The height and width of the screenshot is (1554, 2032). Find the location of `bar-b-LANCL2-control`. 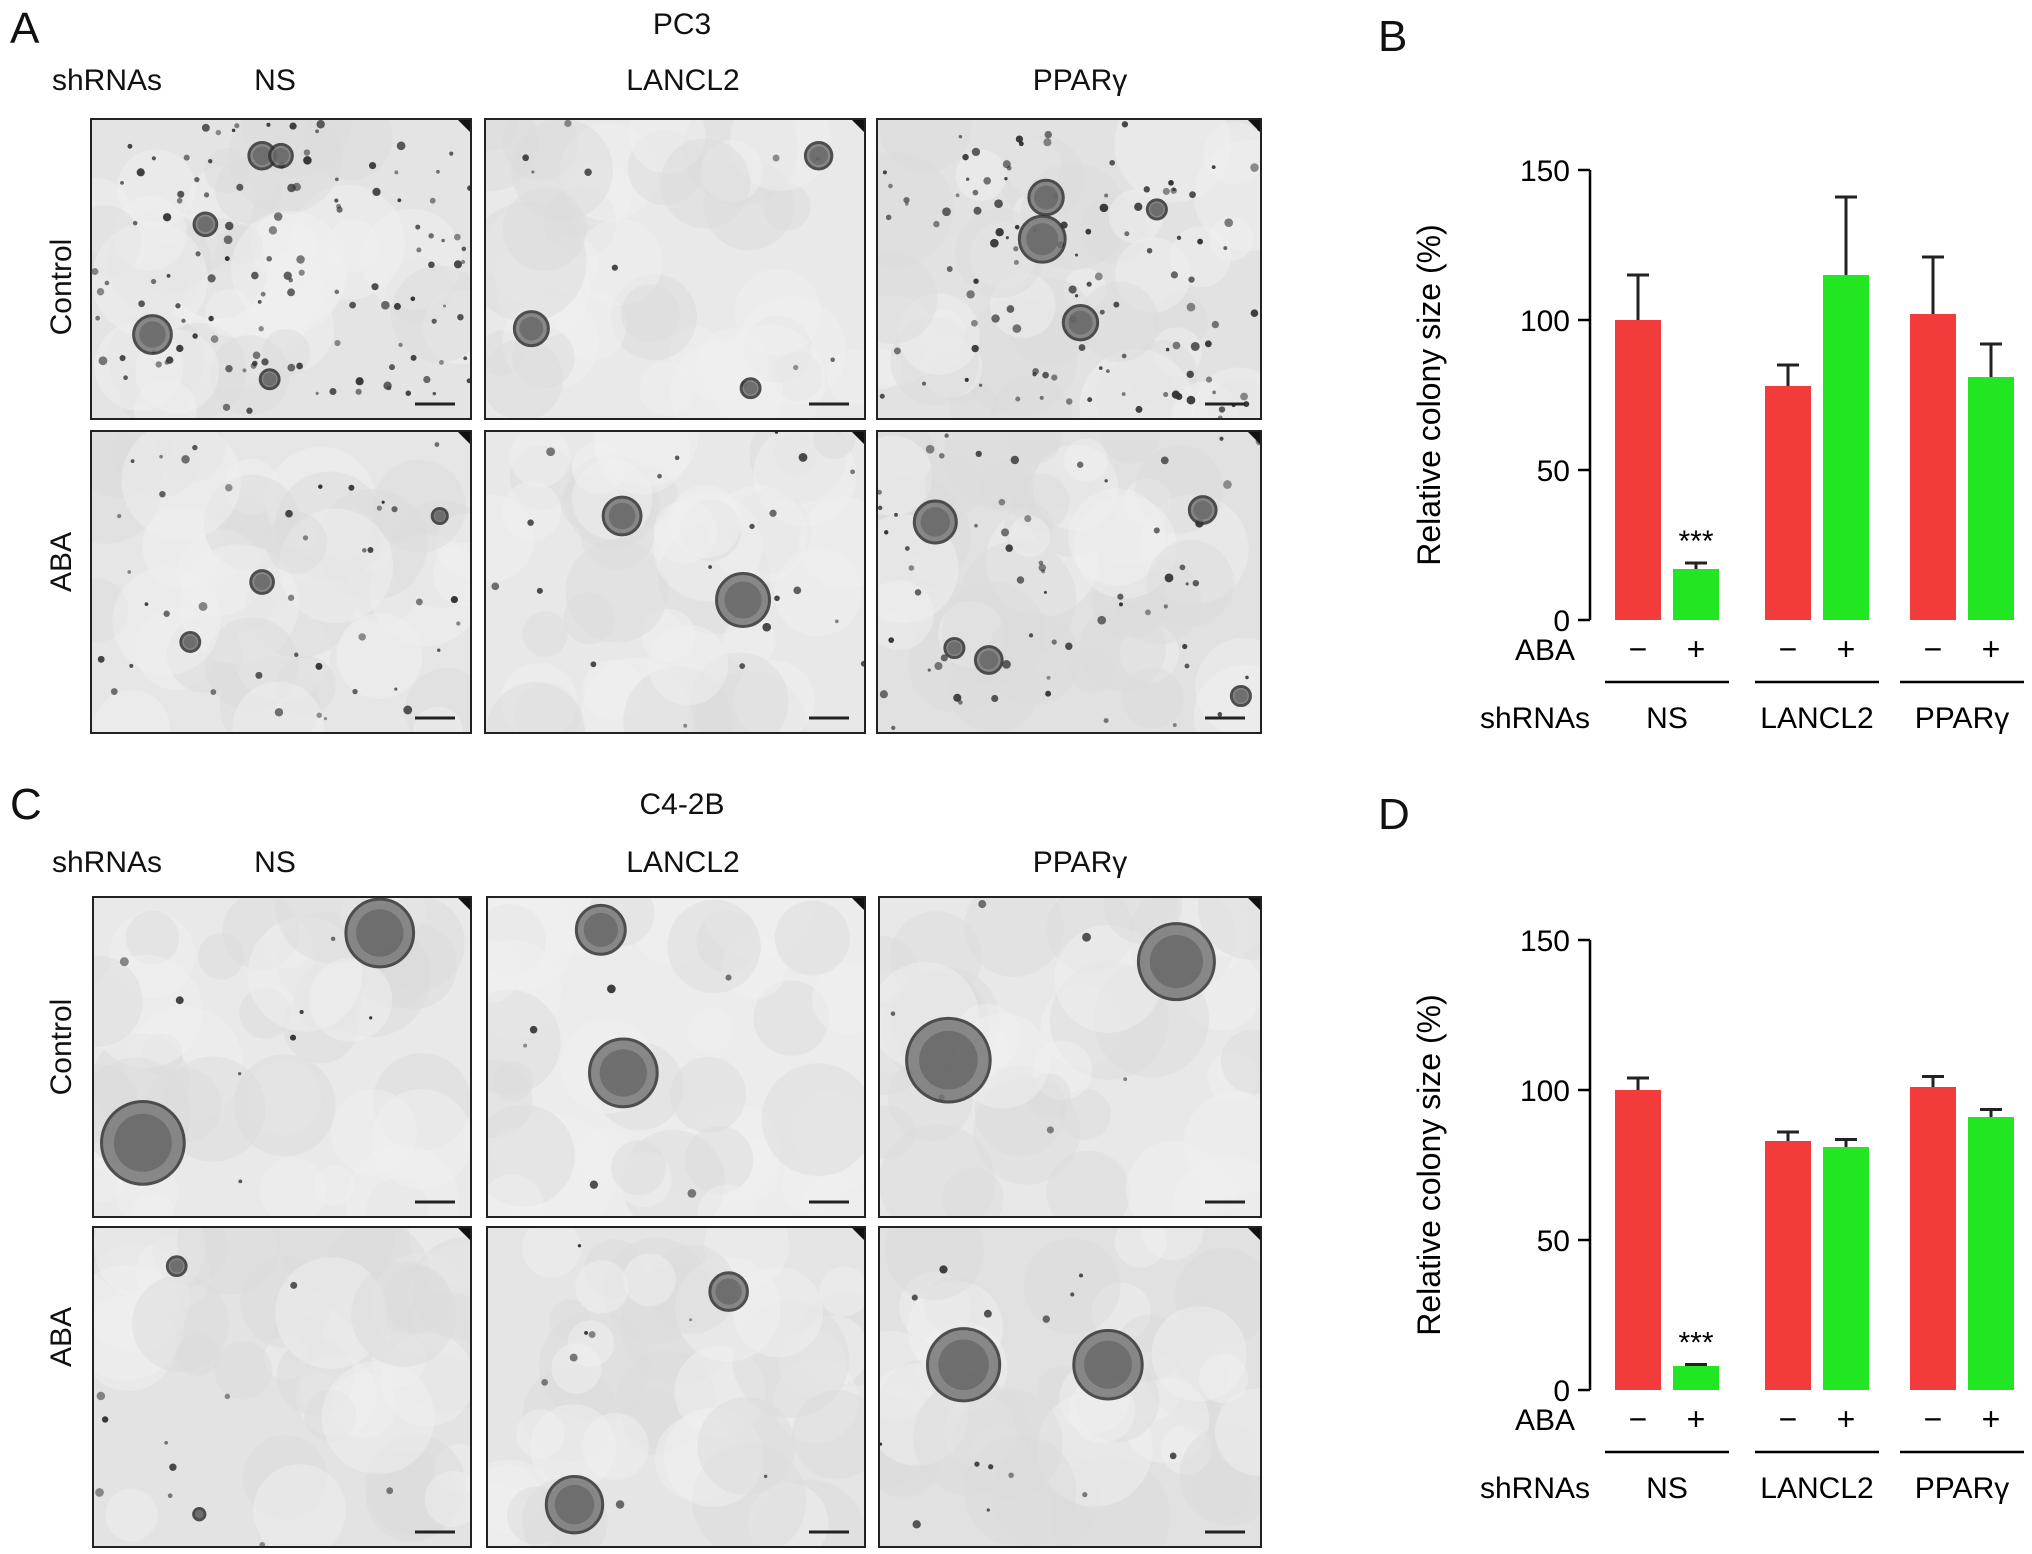

bar-b-LANCL2-control is located at coordinates (1788, 503).